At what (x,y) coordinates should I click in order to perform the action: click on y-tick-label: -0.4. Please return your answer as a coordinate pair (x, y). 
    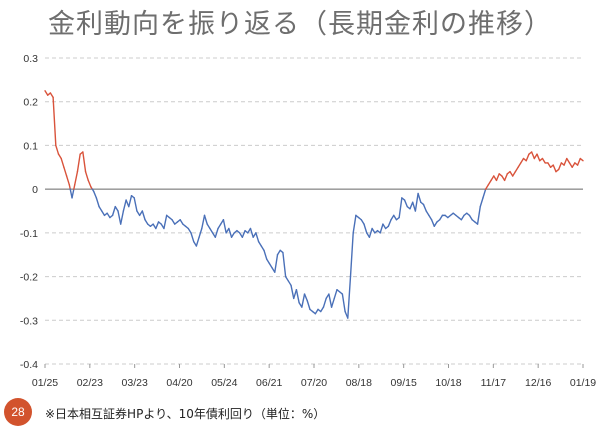
    Looking at the image, I should click on (29, 365).